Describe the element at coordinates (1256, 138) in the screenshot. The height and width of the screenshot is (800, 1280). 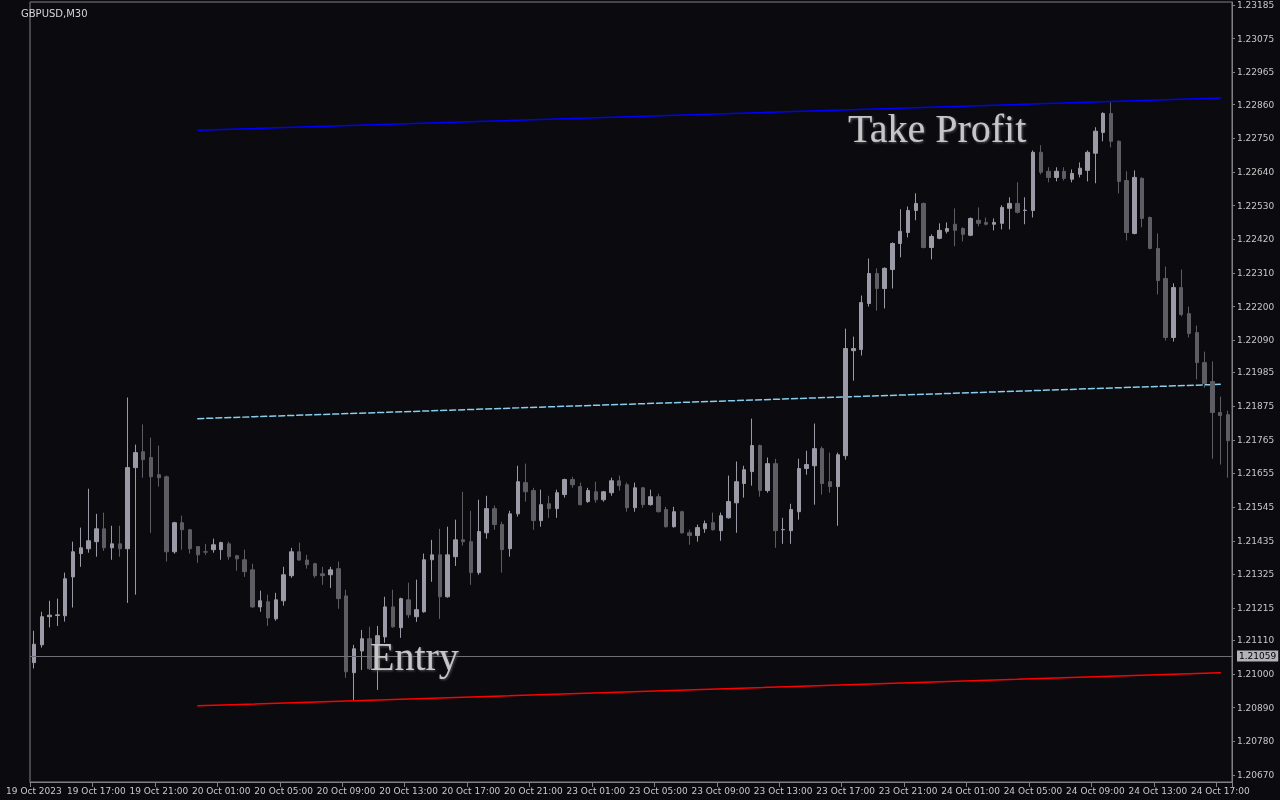
I see `y-tick-label: 1.22750` at that location.